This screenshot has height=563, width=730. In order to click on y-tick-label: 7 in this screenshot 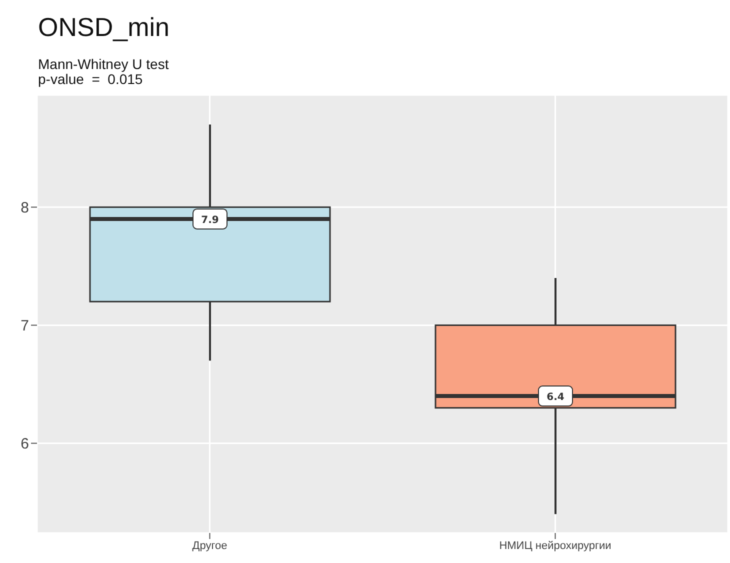, I will do `click(24, 326)`.